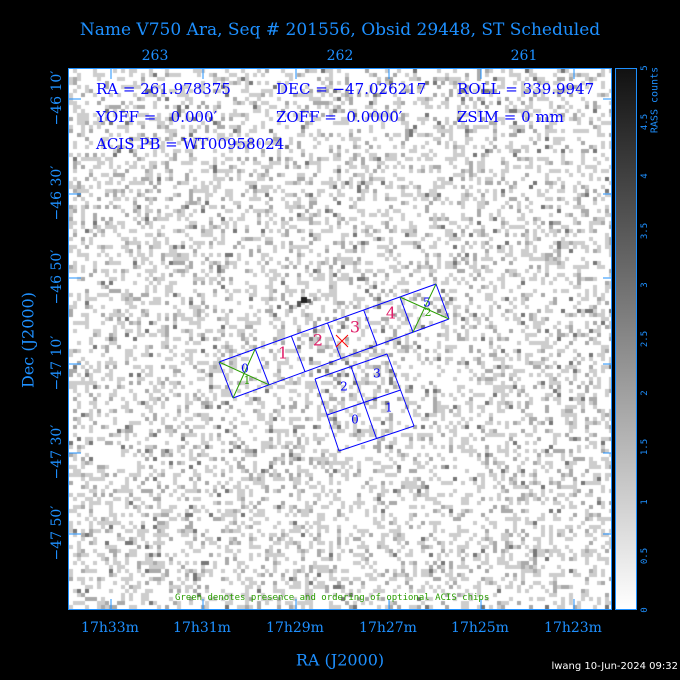 Image resolution: width=680 pixels, height=680 pixels. I want to click on info-ra: RA = 261.978375, so click(163, 89).